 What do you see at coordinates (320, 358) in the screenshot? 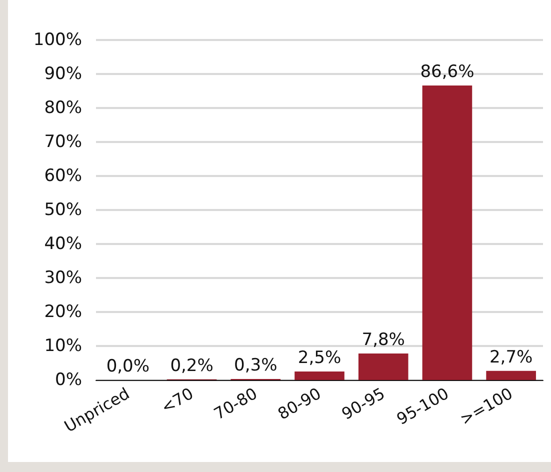
I see `data-label: 2,5%` at bounding box center [320, 358].